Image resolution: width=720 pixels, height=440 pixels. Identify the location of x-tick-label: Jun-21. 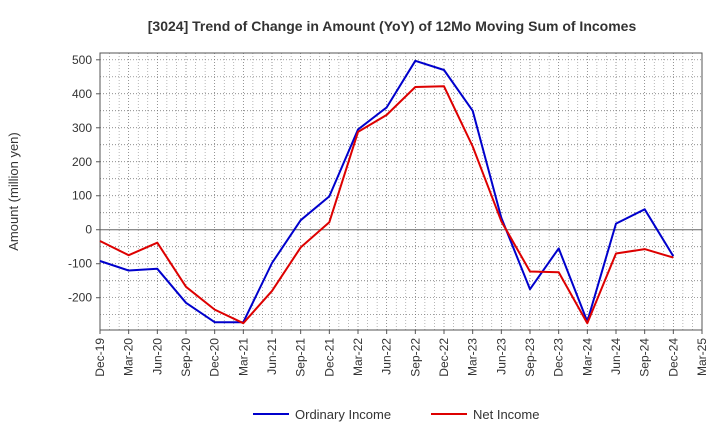
(272, 356).